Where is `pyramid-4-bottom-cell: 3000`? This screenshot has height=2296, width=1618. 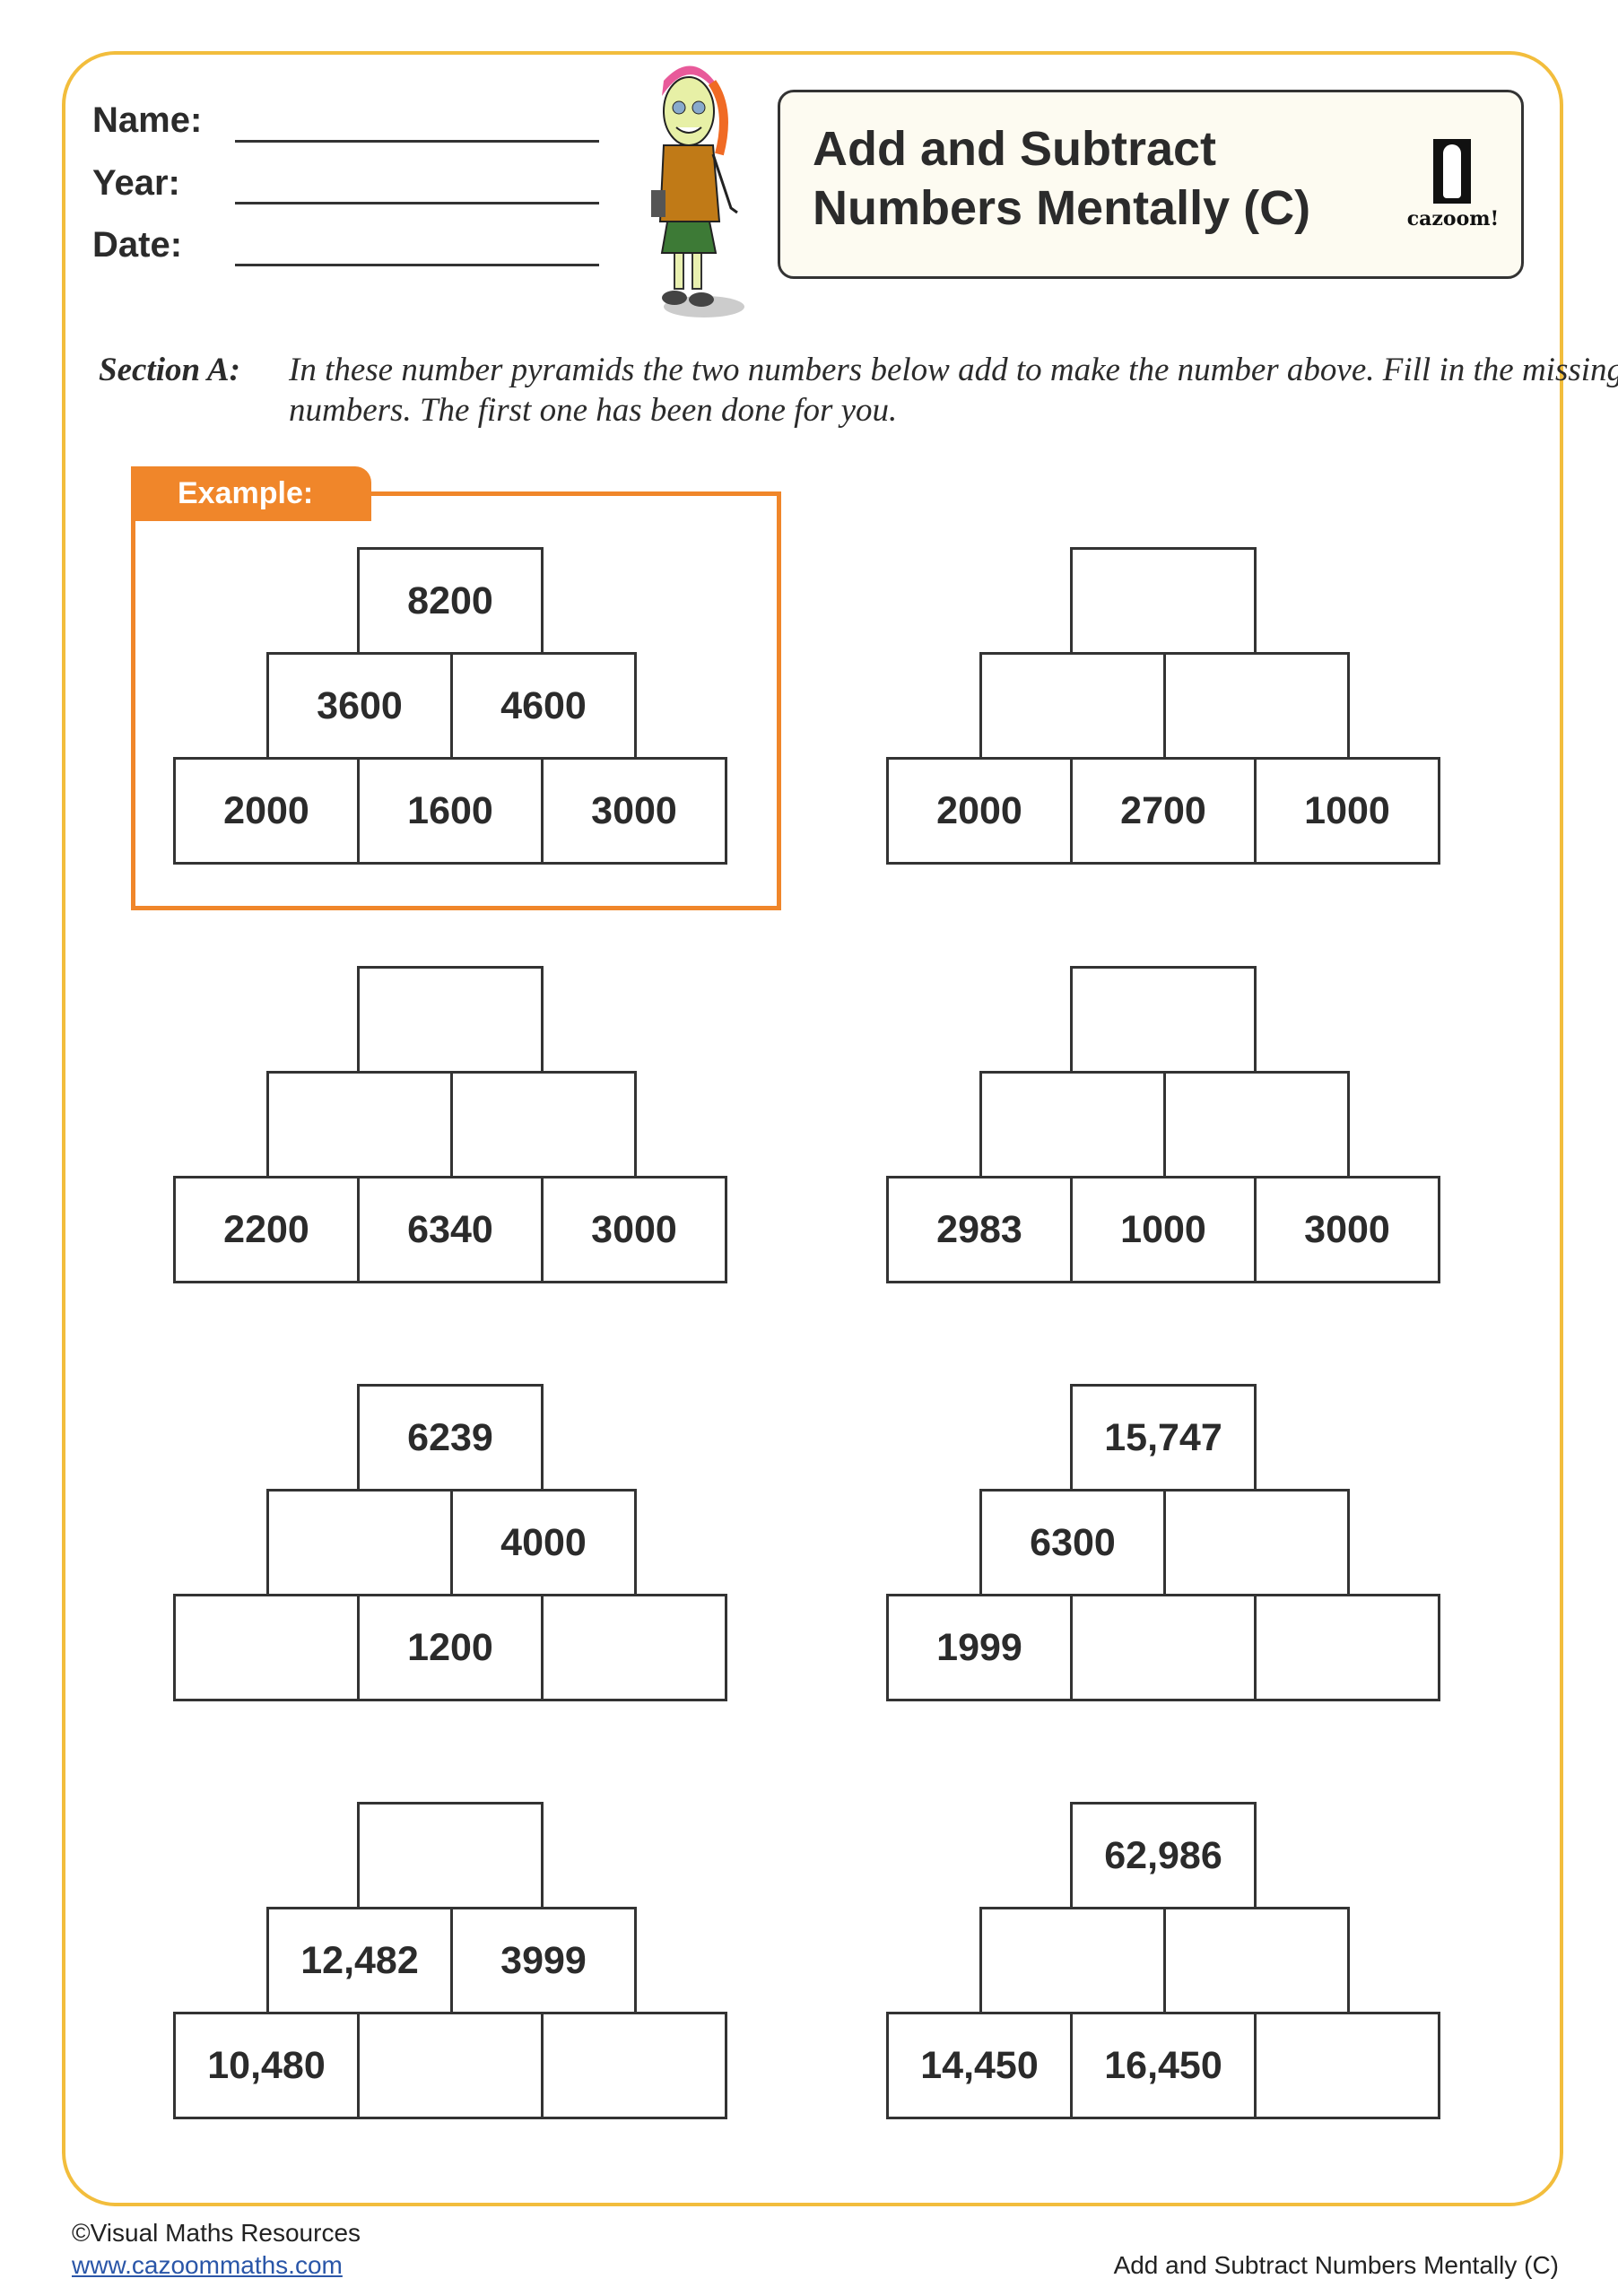 pyramid-4-bottom-cell: 3000 is located at coordinates (1347, 1229).